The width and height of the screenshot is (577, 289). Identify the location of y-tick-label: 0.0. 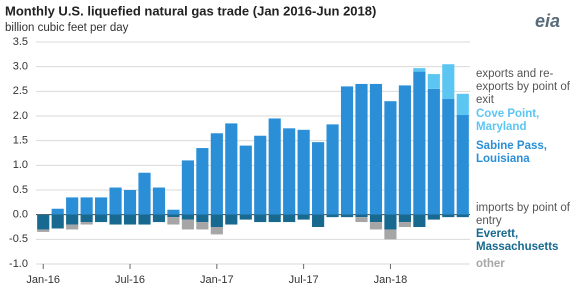
(20, 215).